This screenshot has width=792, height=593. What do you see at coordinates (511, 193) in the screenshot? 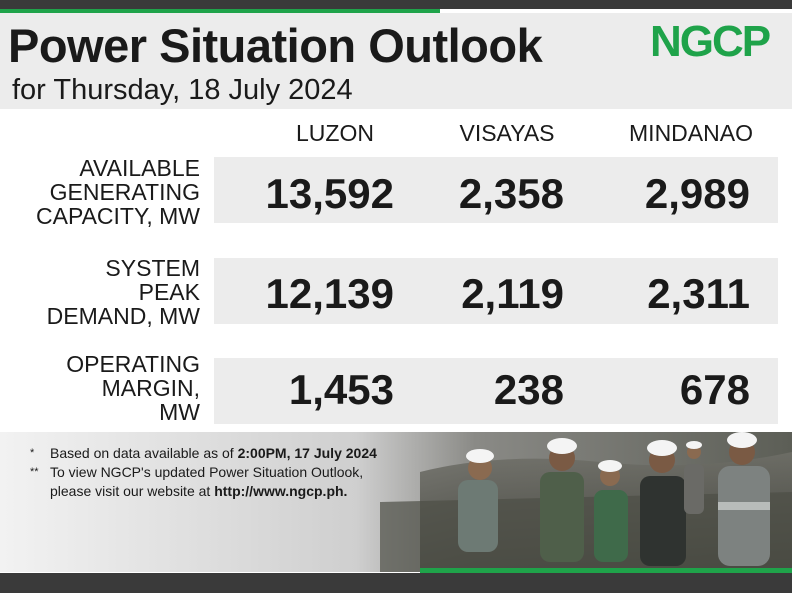
I see `value-capacity-visayas: 2,358` at bounding box center [511, 193].